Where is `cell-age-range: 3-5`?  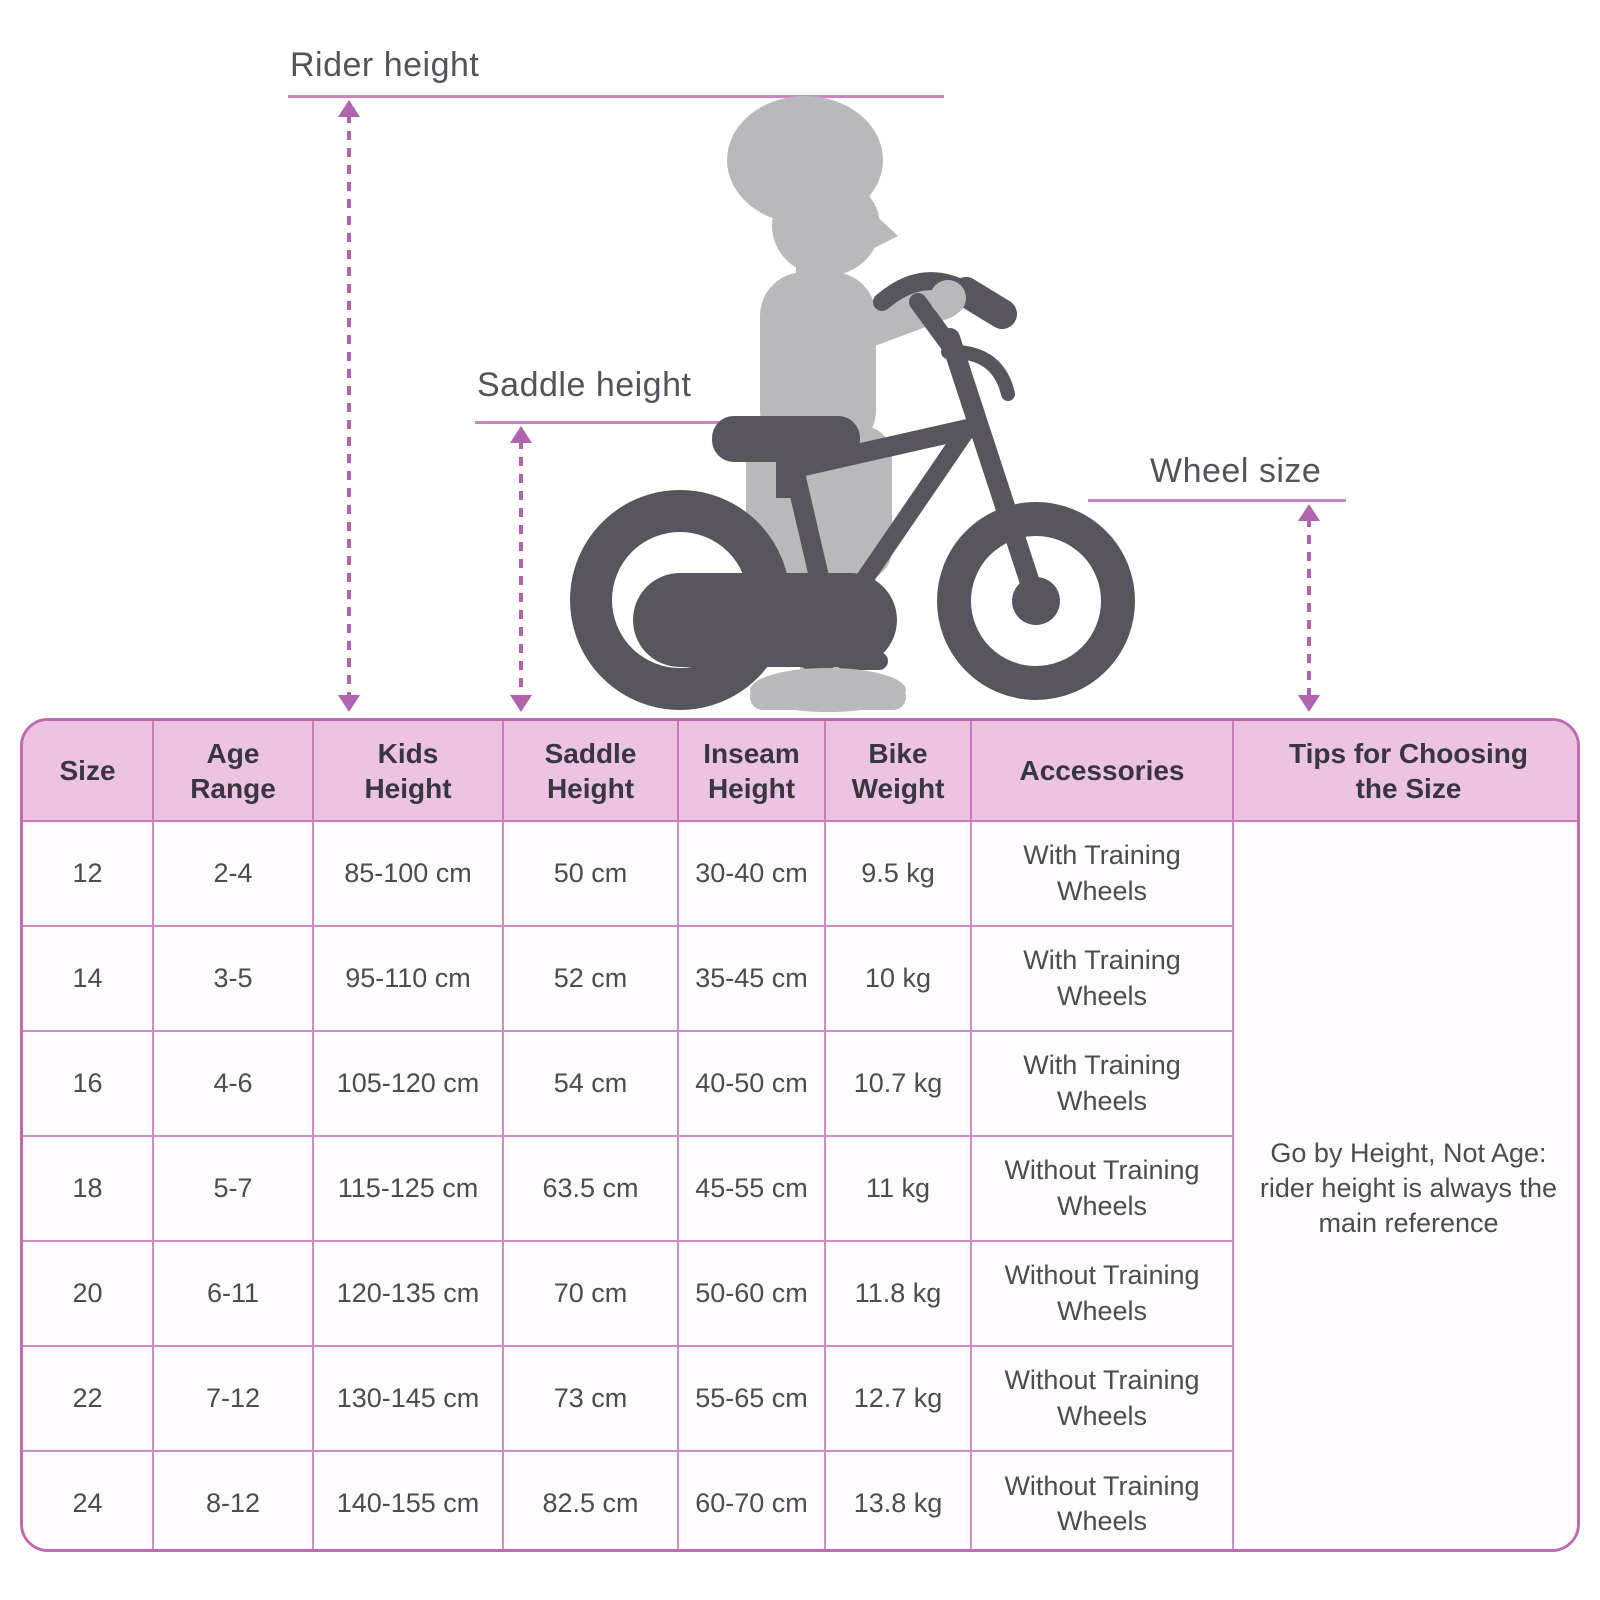 cell-age-range: 3-5 is located at coordinates (233, 978).